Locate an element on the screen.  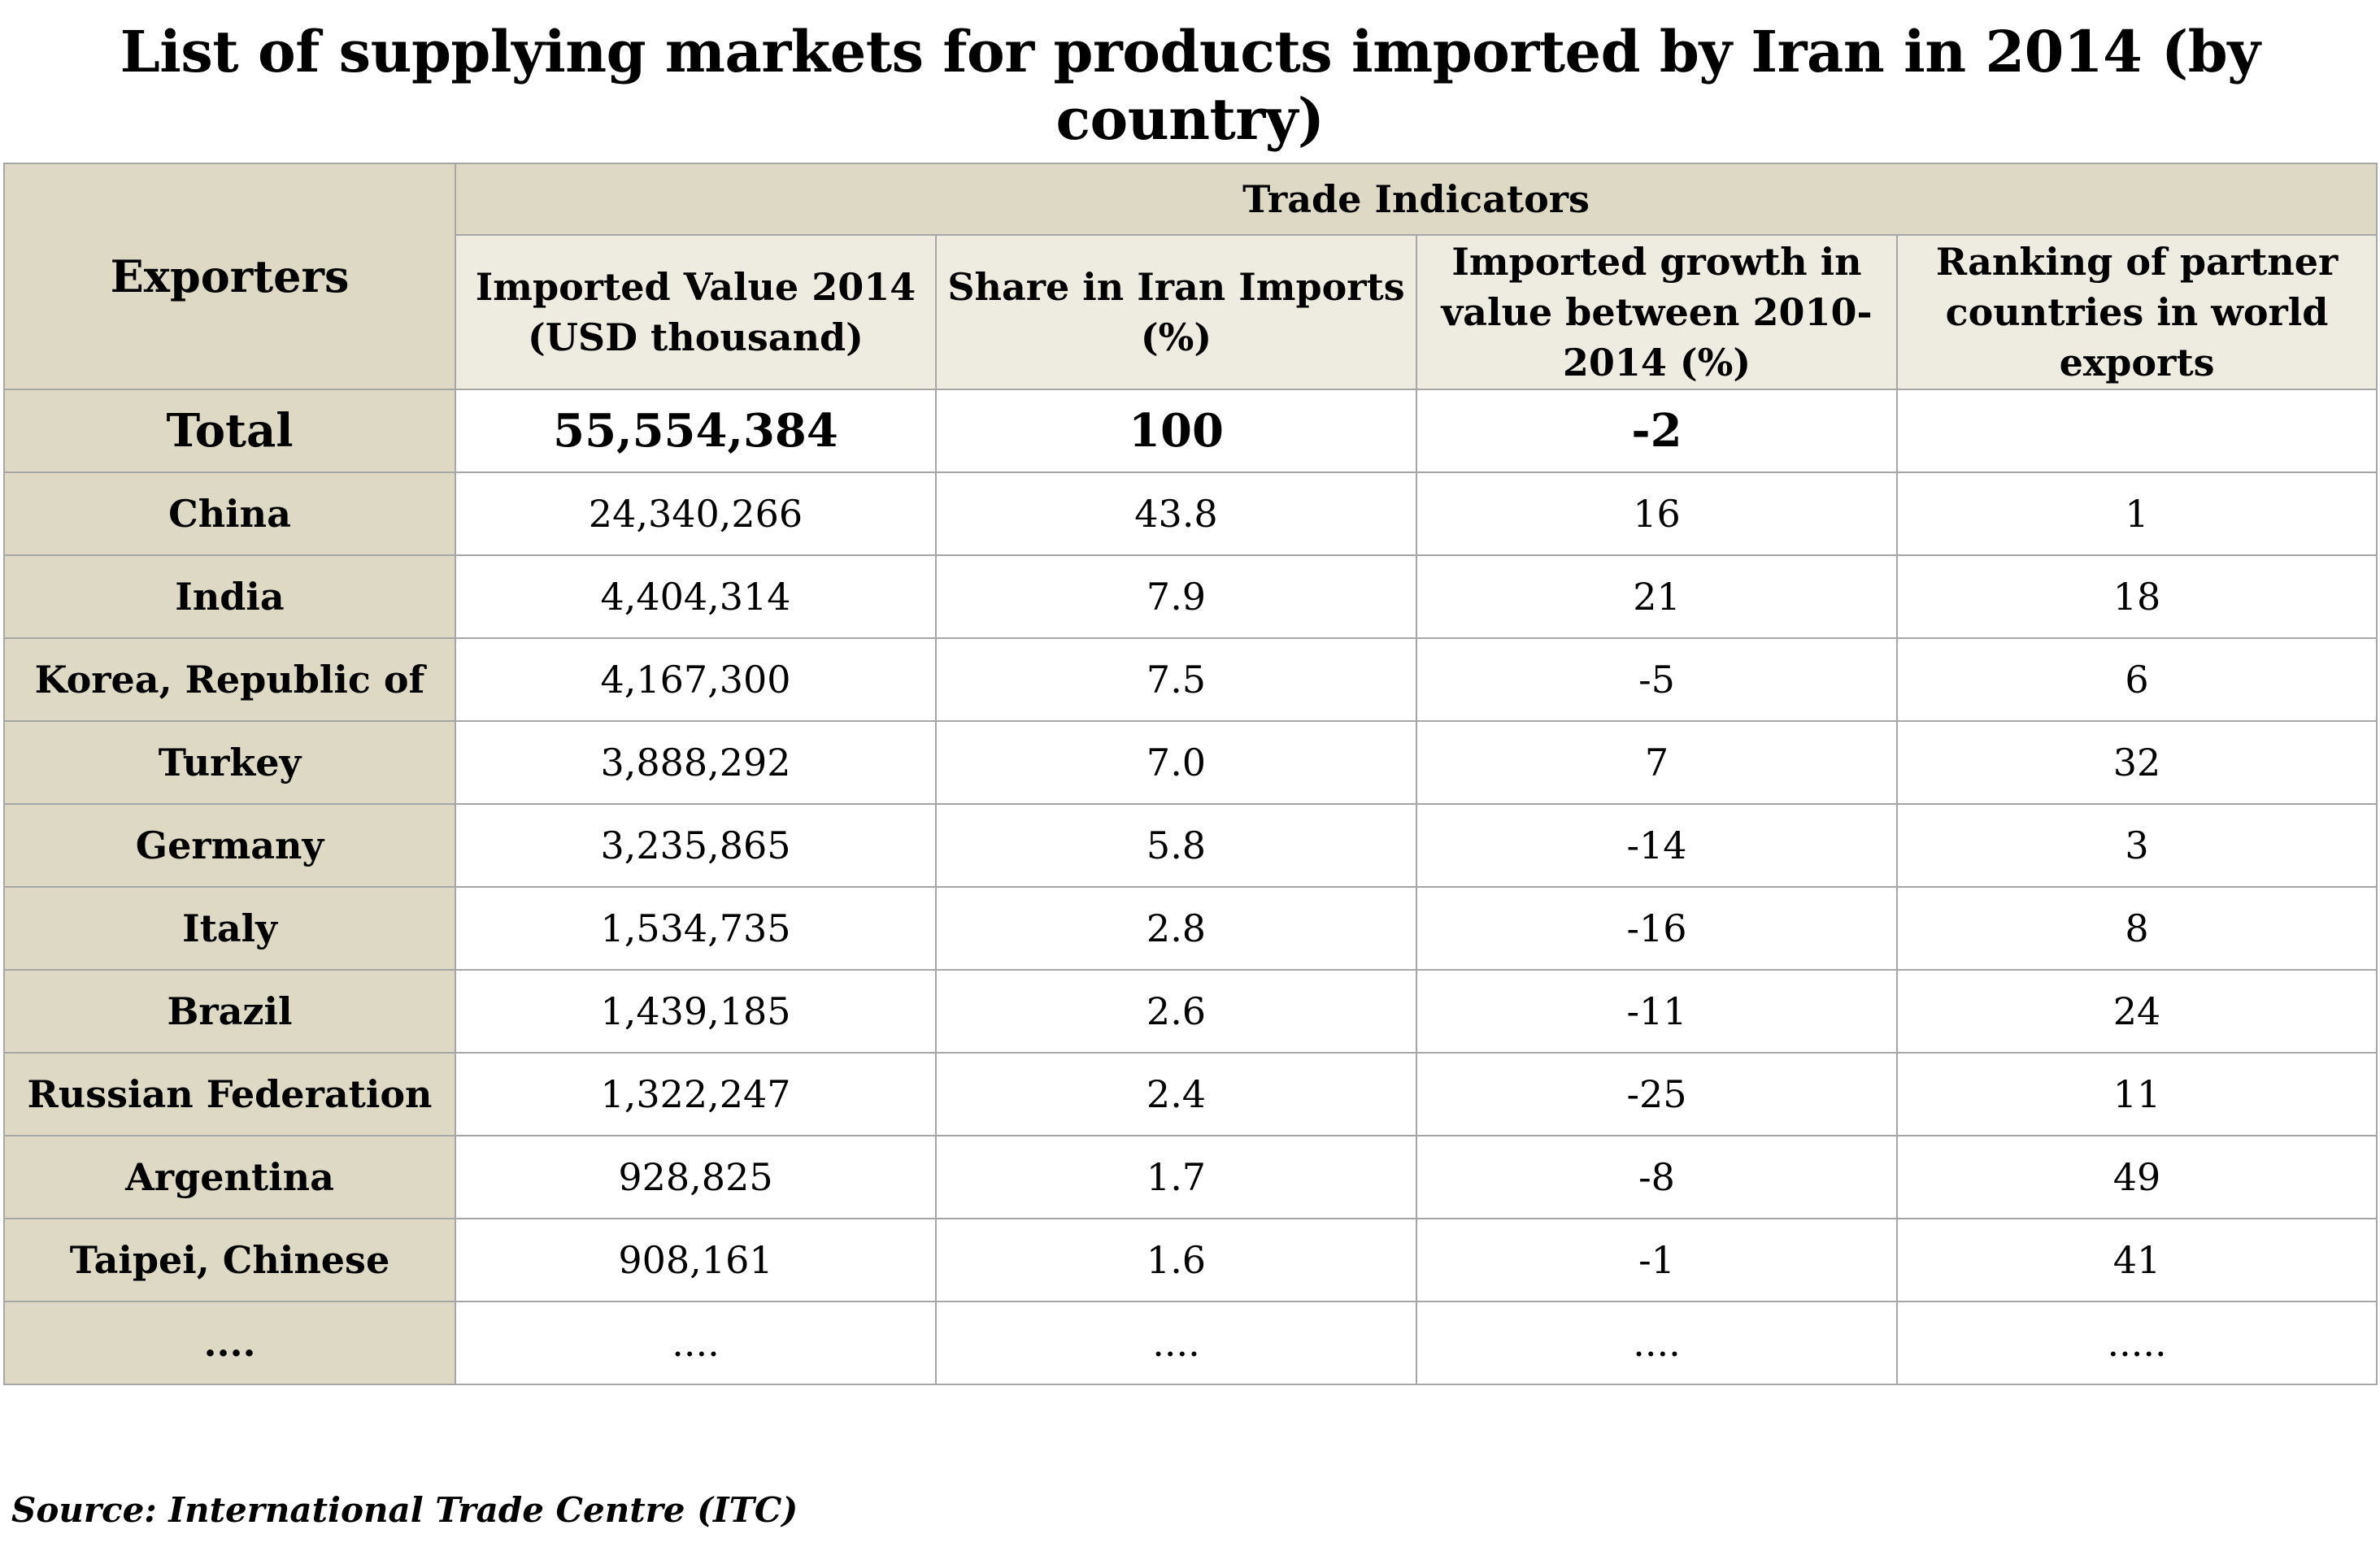
table-row: Germany 3,235,865 5.8 -14 3 is located at coordinates (1191, 845).